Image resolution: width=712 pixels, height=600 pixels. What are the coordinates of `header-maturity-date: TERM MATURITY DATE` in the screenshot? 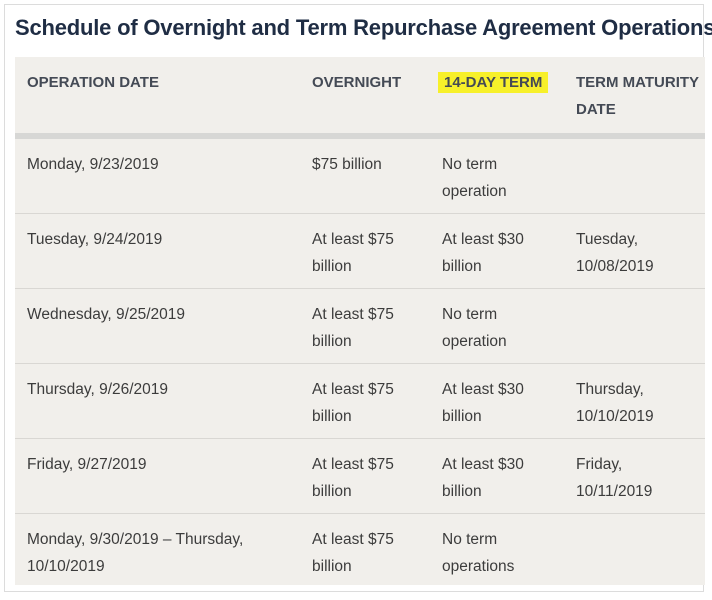 It's located at (640, 96).